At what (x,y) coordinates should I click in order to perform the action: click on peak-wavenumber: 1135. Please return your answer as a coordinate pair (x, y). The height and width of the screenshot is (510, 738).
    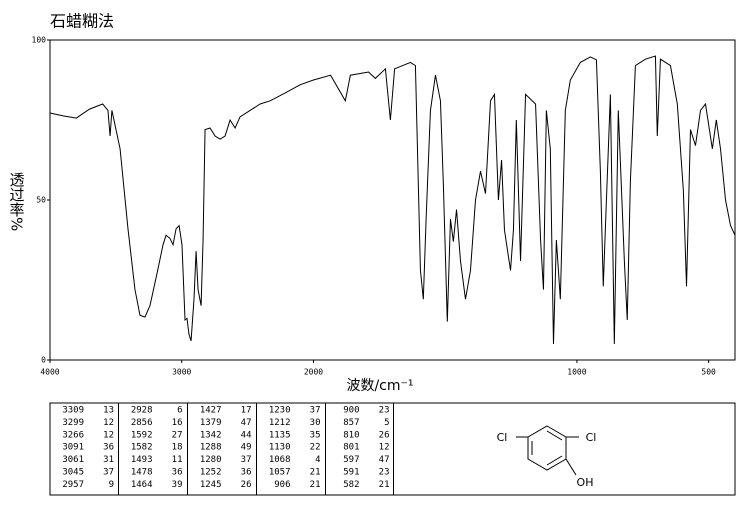
    Looking at the image, I should click on (280, 435).